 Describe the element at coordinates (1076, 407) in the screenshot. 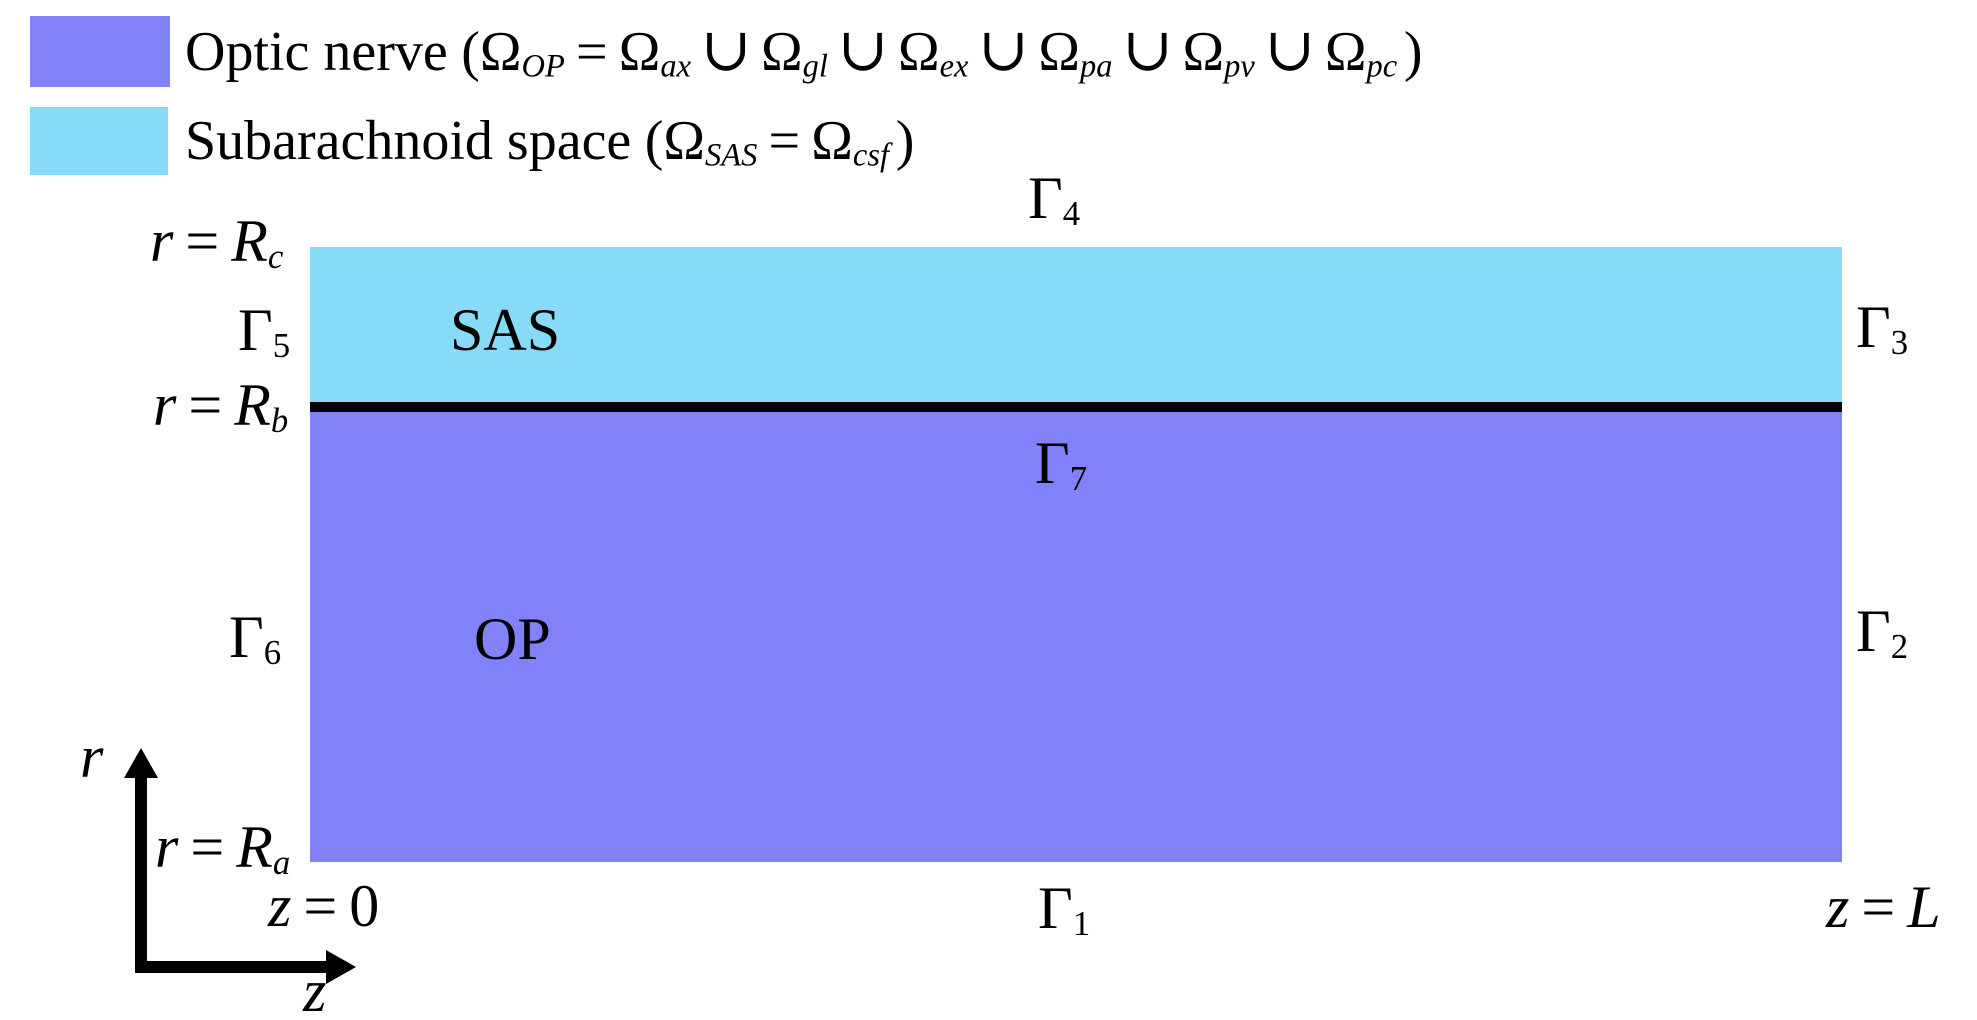

I see `interface-line-gamma7` at that location.